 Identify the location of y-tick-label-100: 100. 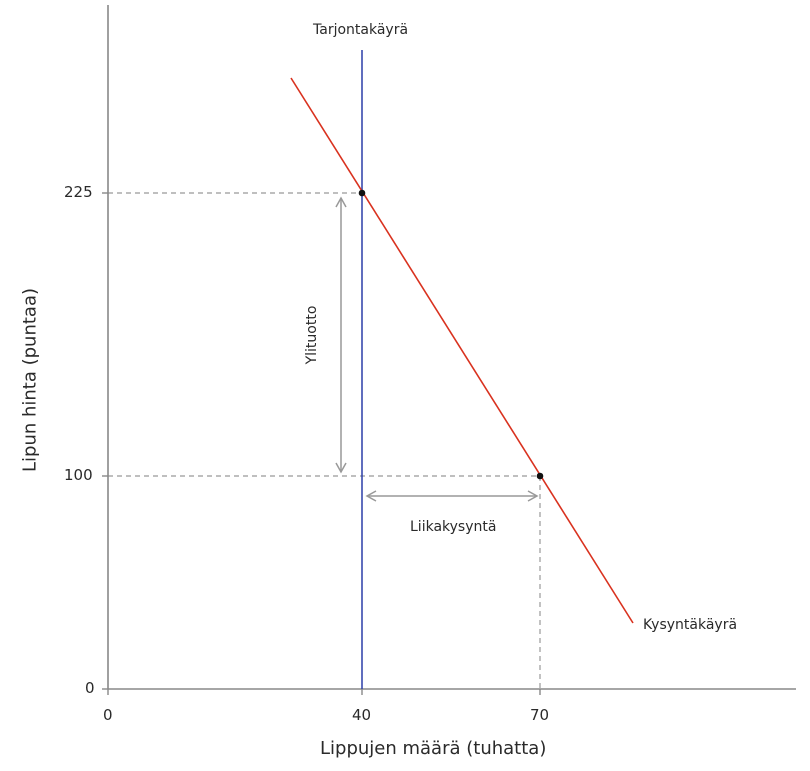
(78, 475).